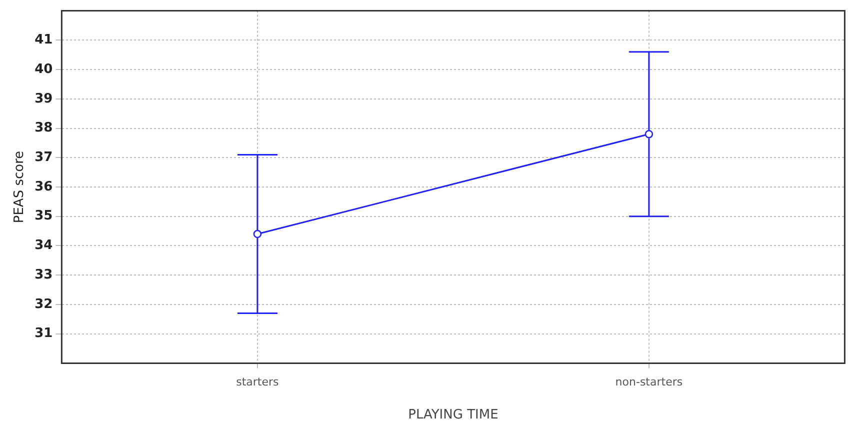 The height and width of the screenshot is (429, 850). I want to click on y-tick-label: 40, so click(43, 69).